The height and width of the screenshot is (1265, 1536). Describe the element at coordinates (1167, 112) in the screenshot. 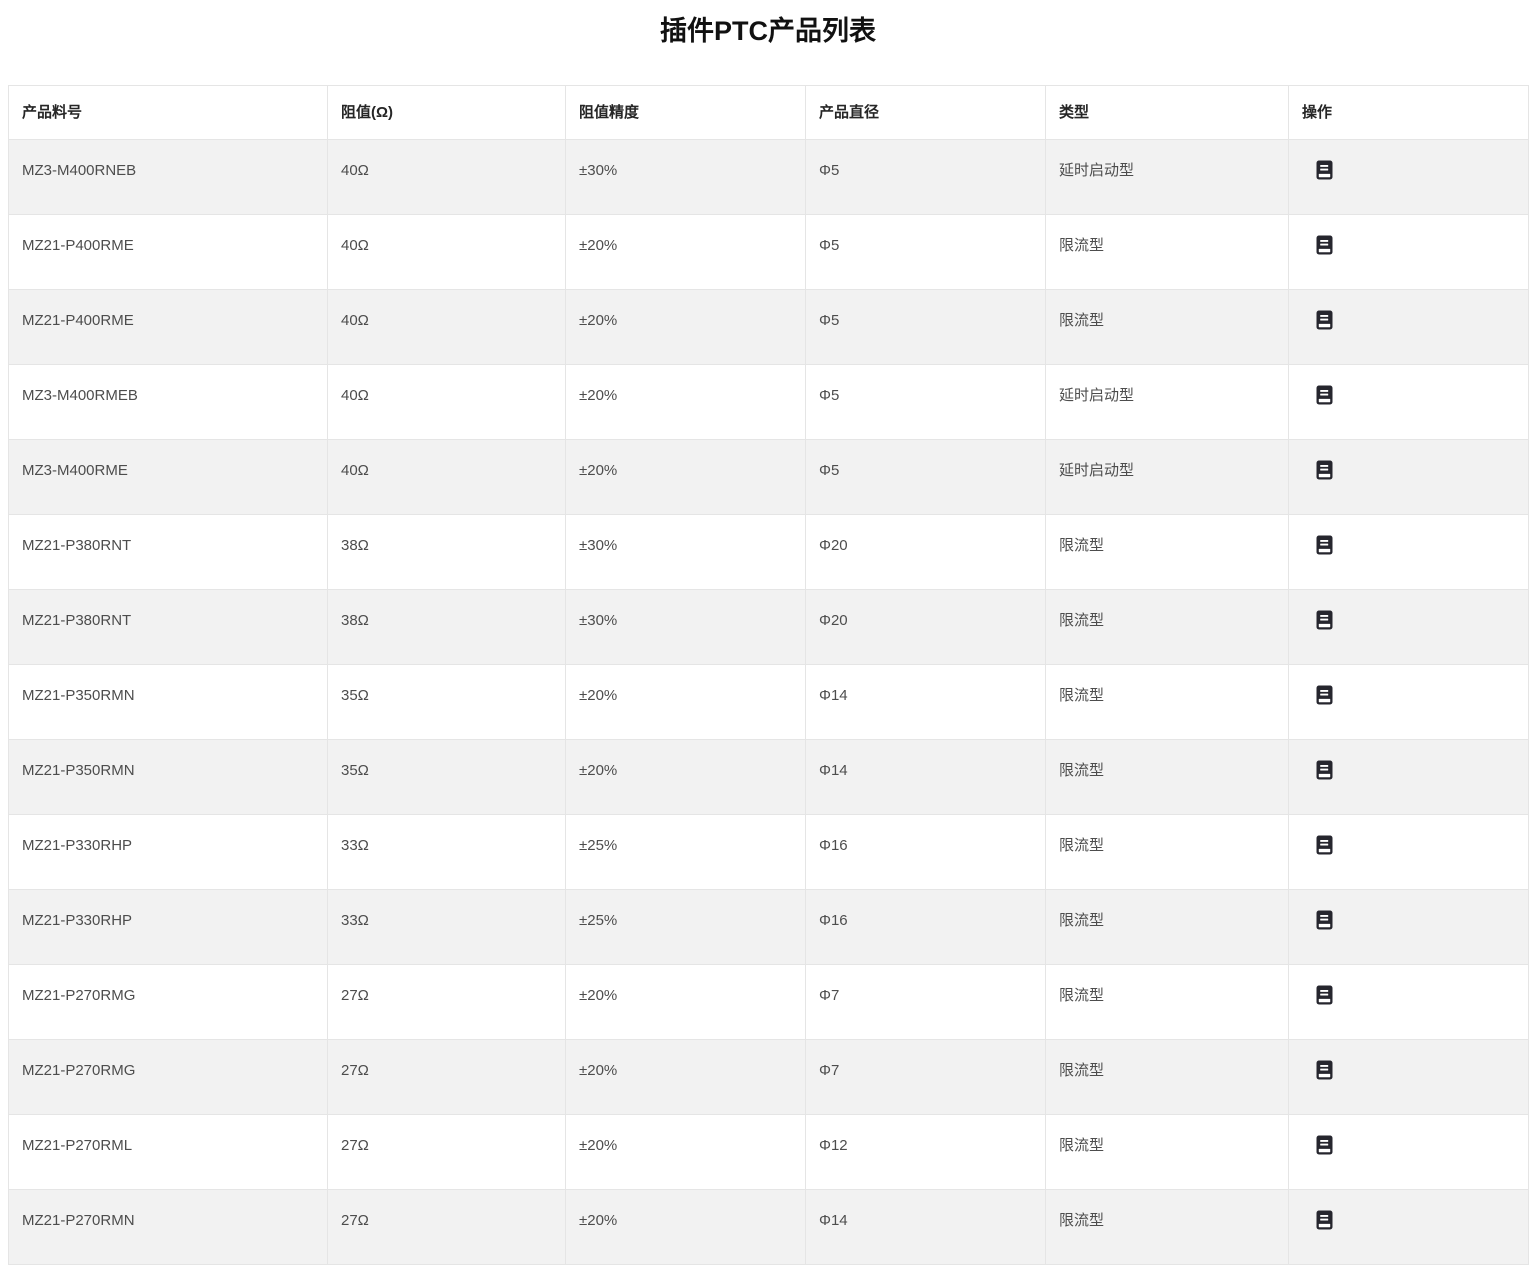

I see `col-header-type: 类型` at that location.